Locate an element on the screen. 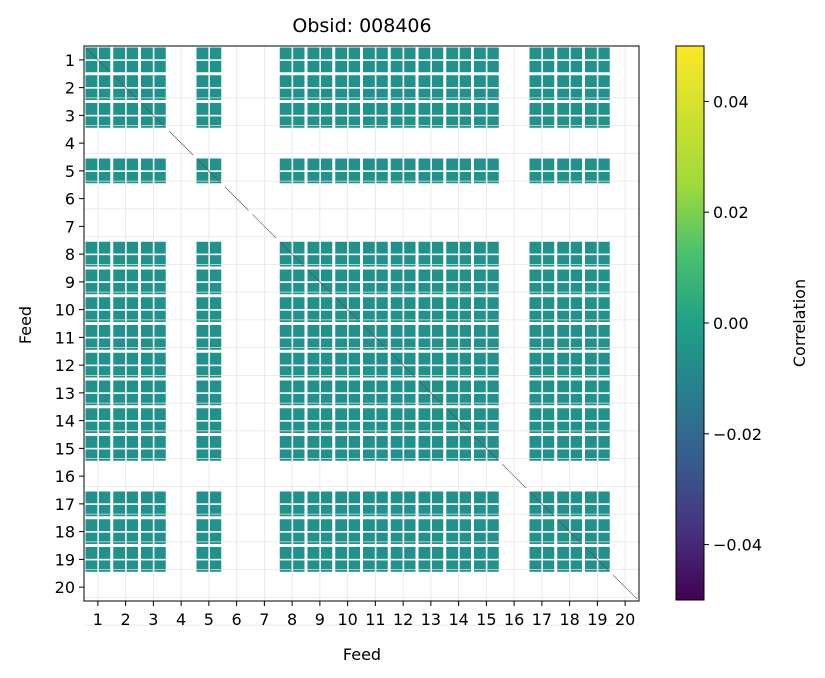 This screenshot has height=678, width=825. y-tick-label: 11 is located at coordinates (65, 337).